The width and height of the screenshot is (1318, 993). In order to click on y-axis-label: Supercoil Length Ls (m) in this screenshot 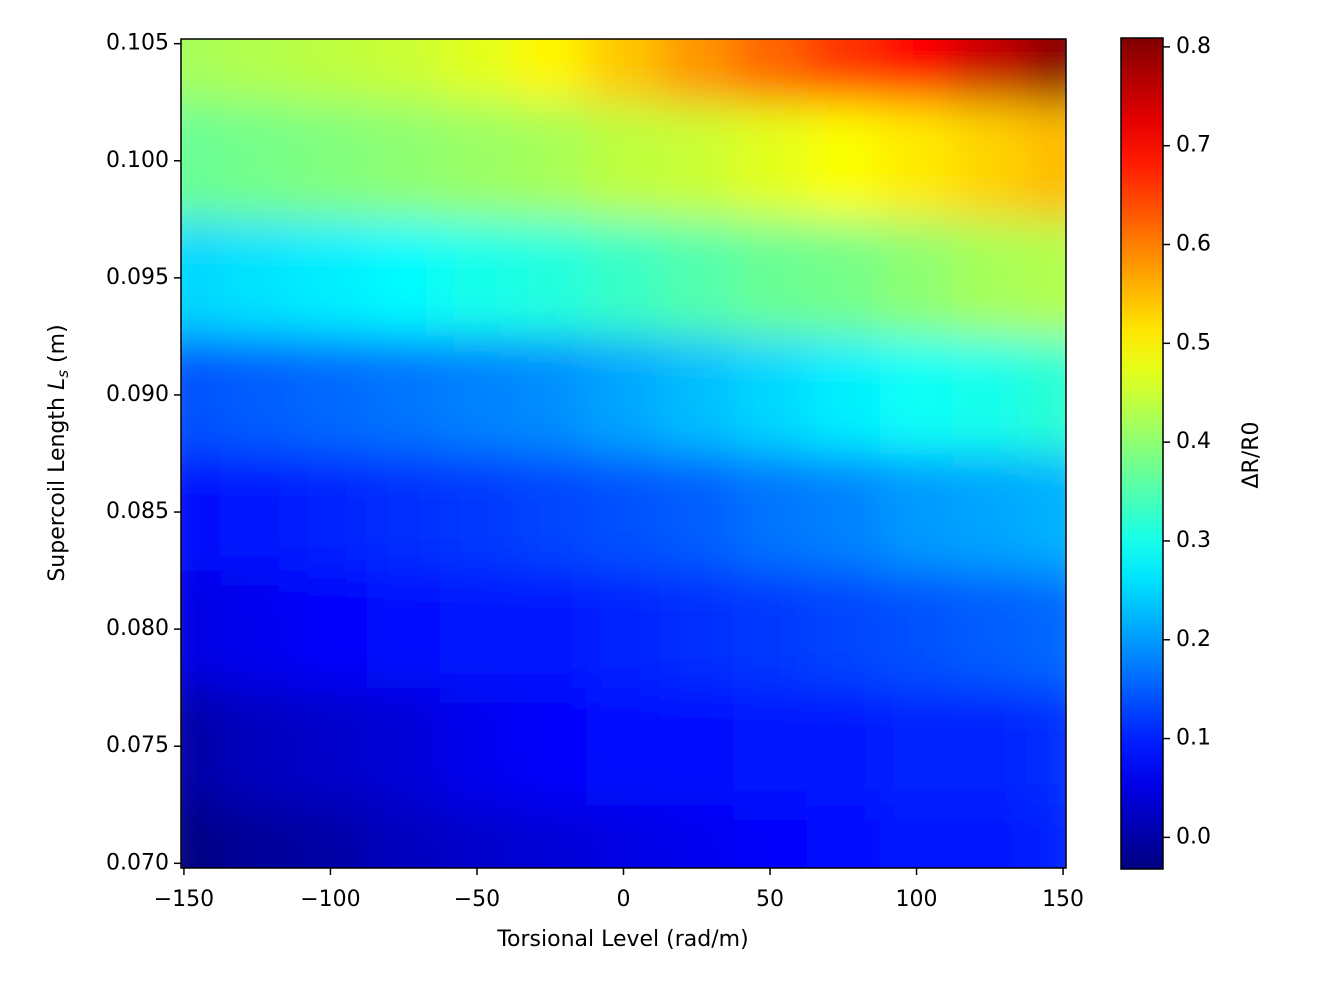, I will do `click(60, 452)`.